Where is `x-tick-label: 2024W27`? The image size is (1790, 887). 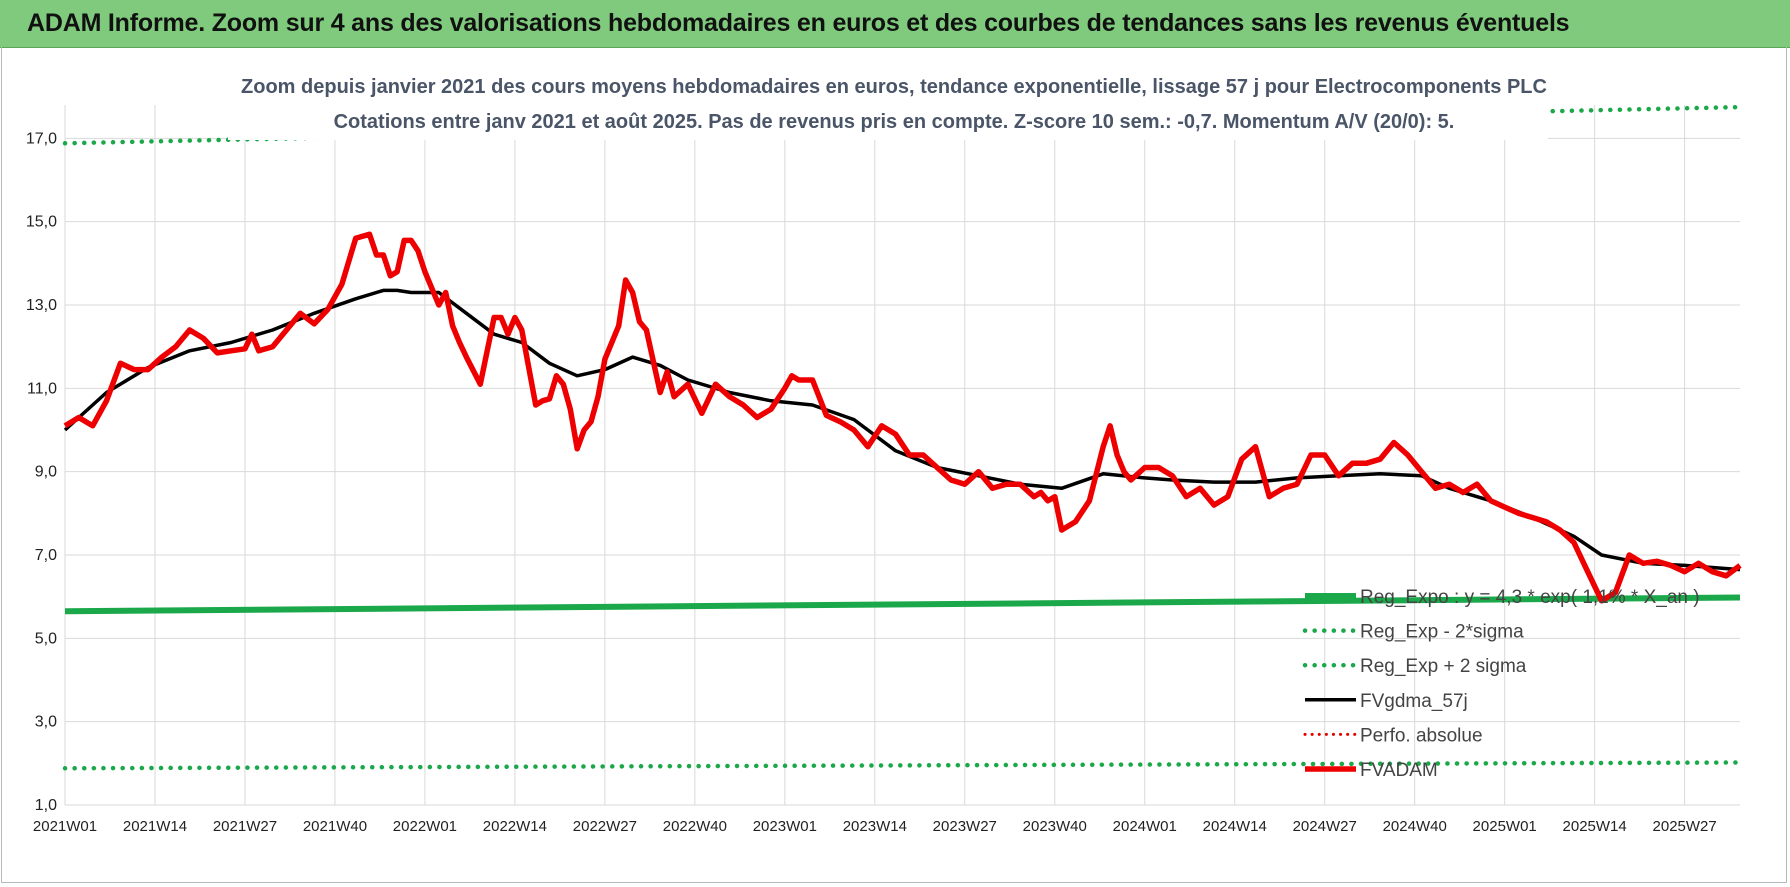 x-tick-label: 2024W27 is located at coordinates (1325, 826).